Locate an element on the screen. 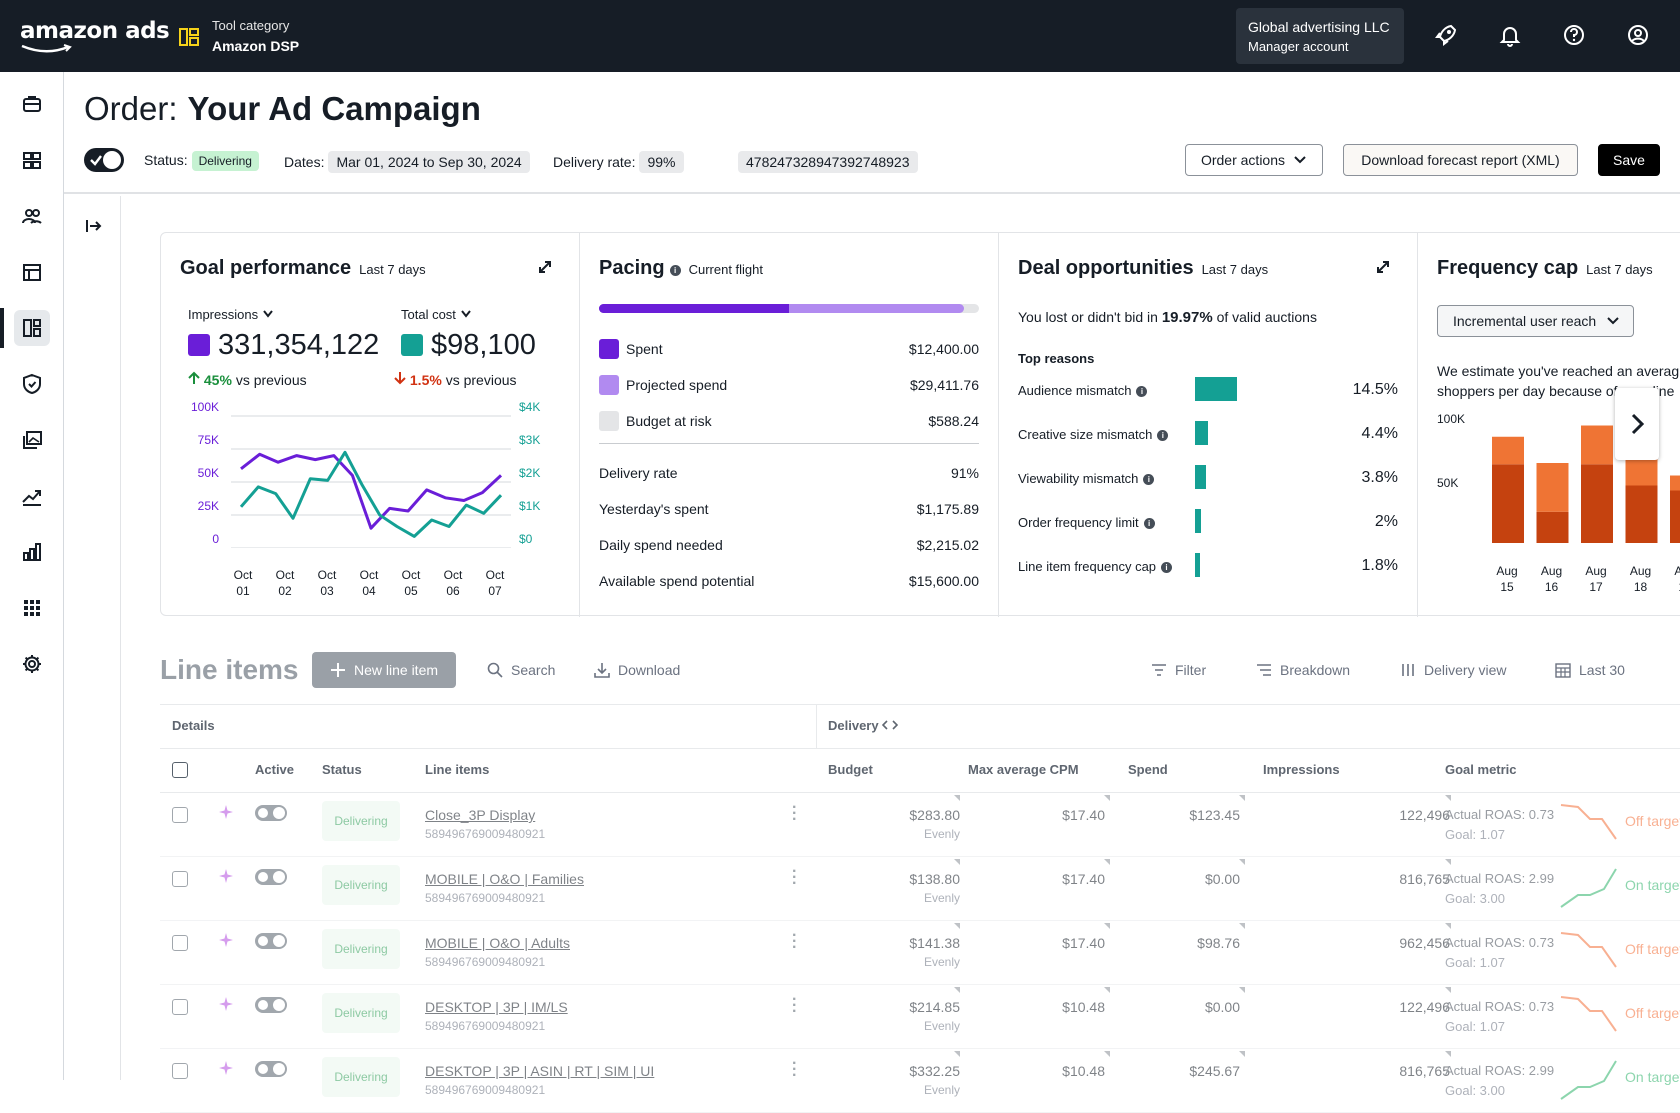 The width and height of the screenshot is (1680, 1113). order-actions-button: Order actions is located at coordinates (1254, 160).